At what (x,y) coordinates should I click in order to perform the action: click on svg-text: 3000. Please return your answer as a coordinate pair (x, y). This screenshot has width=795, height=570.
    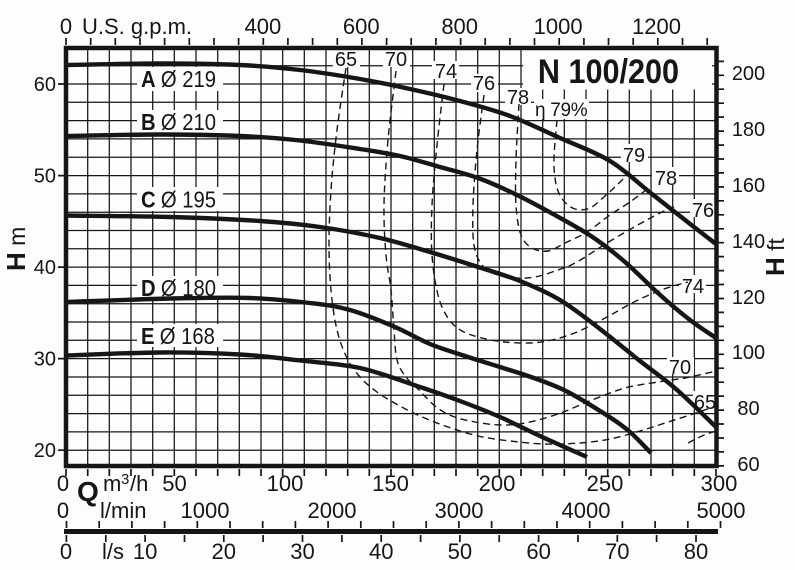
    Looking at the image, I should click on (459, 510).